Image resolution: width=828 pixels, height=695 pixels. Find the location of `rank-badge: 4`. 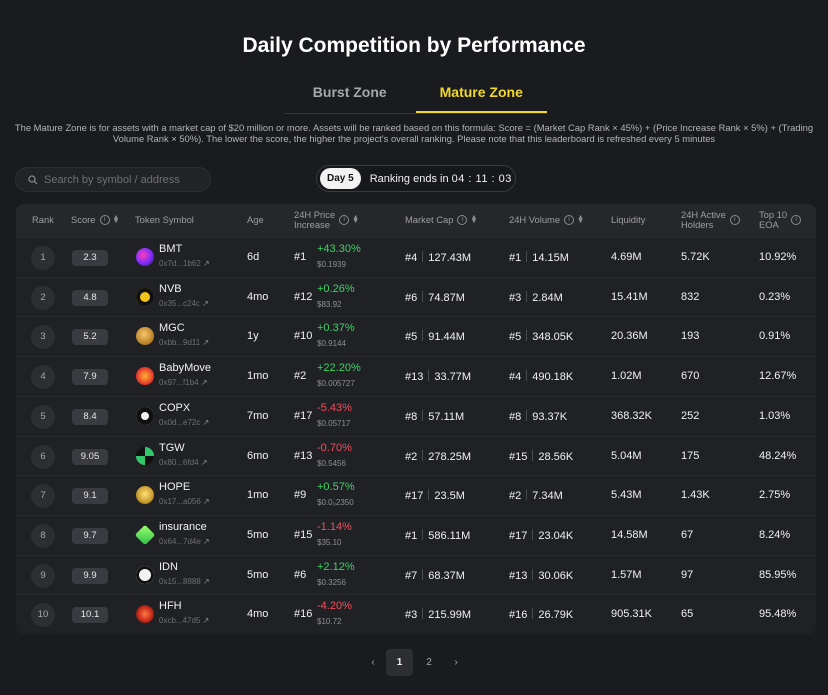

rank-badge: 4 is located at coordinates (43, 377).